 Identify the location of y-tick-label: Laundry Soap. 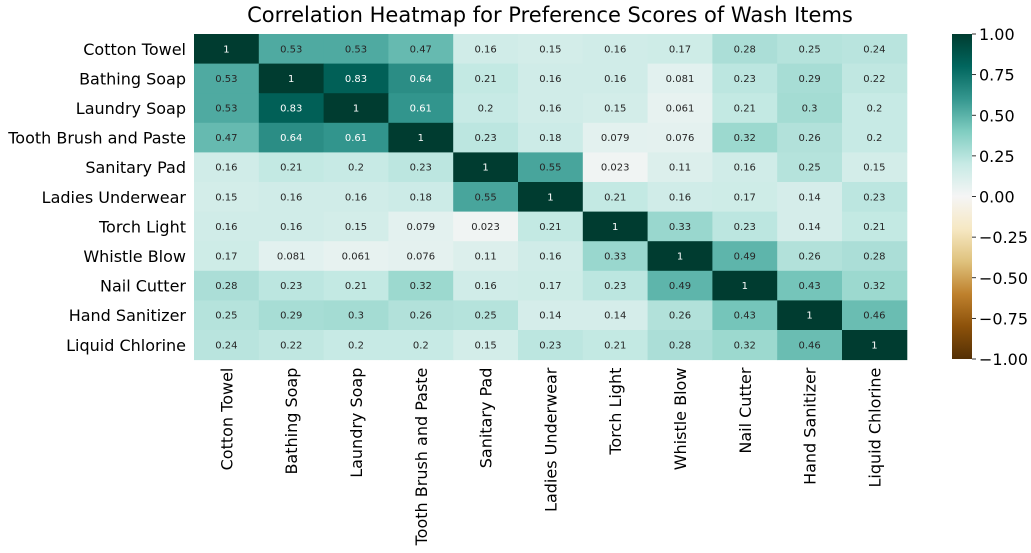
(131, 108).